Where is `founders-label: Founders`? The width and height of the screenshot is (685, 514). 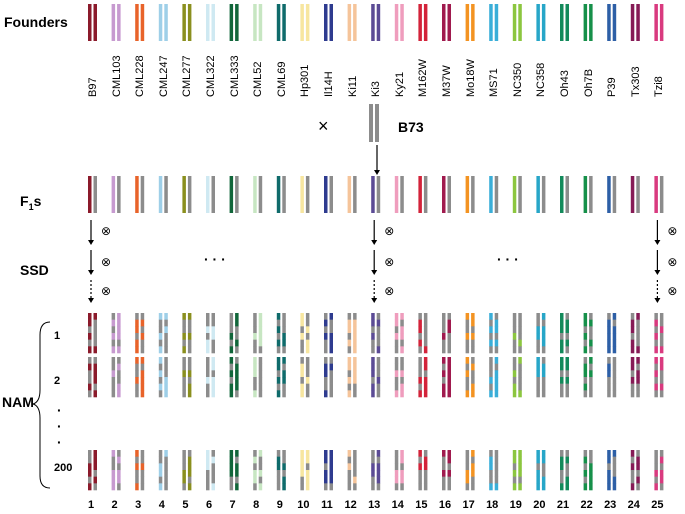
founders-label: Founders is located at coordinates (36, 22).